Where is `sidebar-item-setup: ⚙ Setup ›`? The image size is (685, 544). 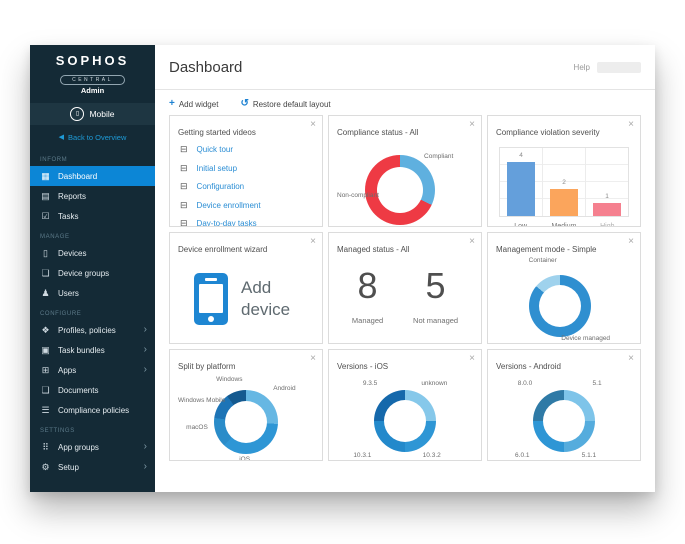 sidebar-item-setup: ⚙ Setup › is located at coordinates (92, 467).